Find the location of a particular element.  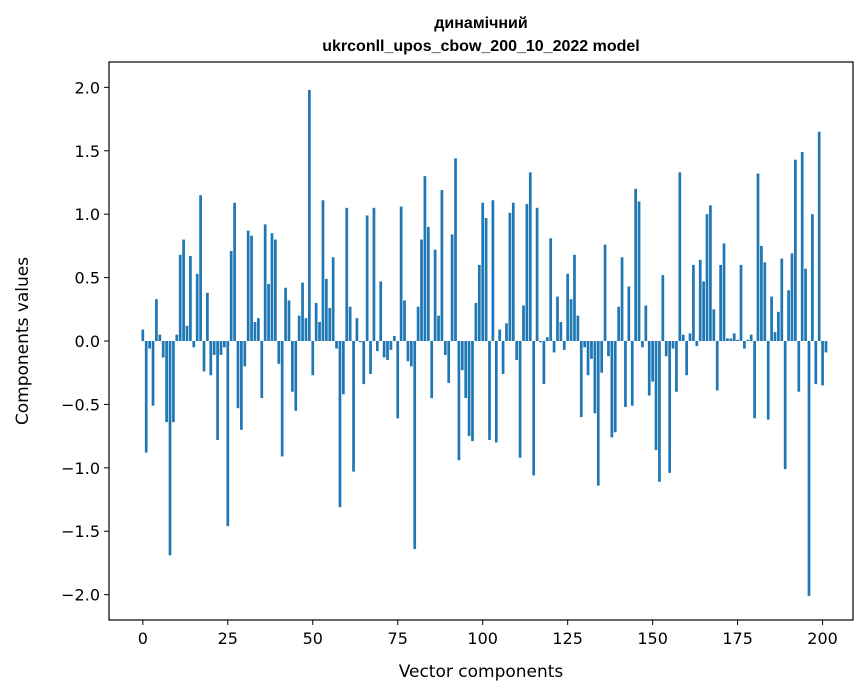

chart-title-line1: динамічний is located at coordinates (480, 23).